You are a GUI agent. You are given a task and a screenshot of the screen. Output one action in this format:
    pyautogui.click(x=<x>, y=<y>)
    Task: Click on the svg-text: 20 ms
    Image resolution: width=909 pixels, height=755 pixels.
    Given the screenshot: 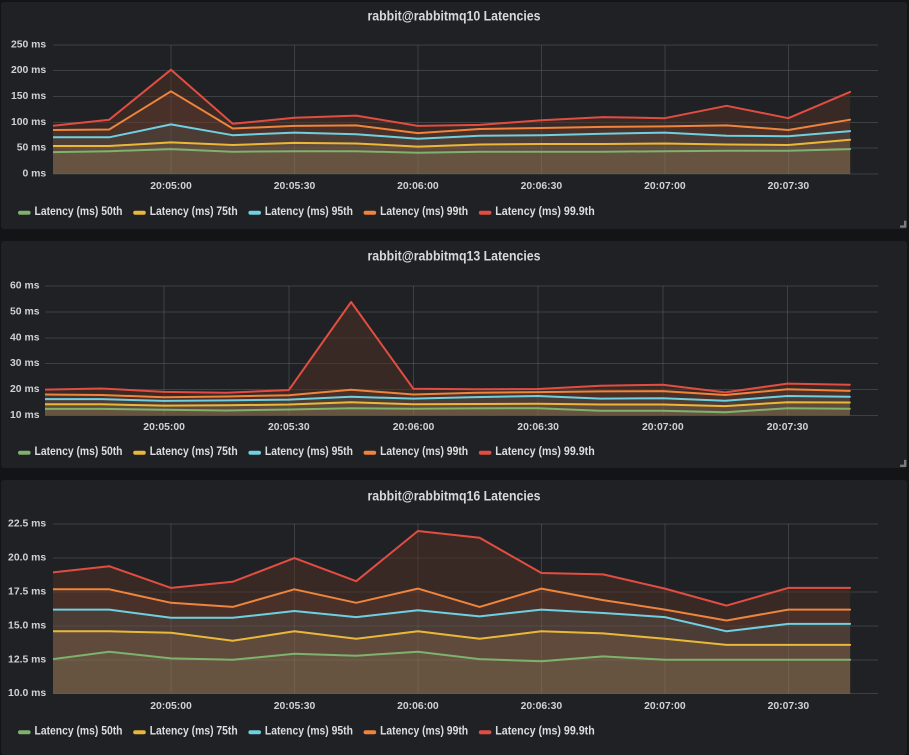 What is the action you would take?
    pyautogui.click(x=25, y=389)
    